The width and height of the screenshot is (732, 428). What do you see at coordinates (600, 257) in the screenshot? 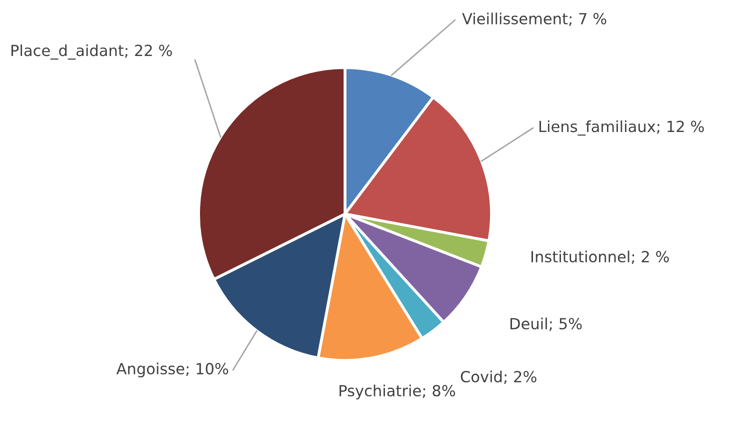
I see `slice-label: Institutionnel; 2 %` at bounding box center [600, 257].